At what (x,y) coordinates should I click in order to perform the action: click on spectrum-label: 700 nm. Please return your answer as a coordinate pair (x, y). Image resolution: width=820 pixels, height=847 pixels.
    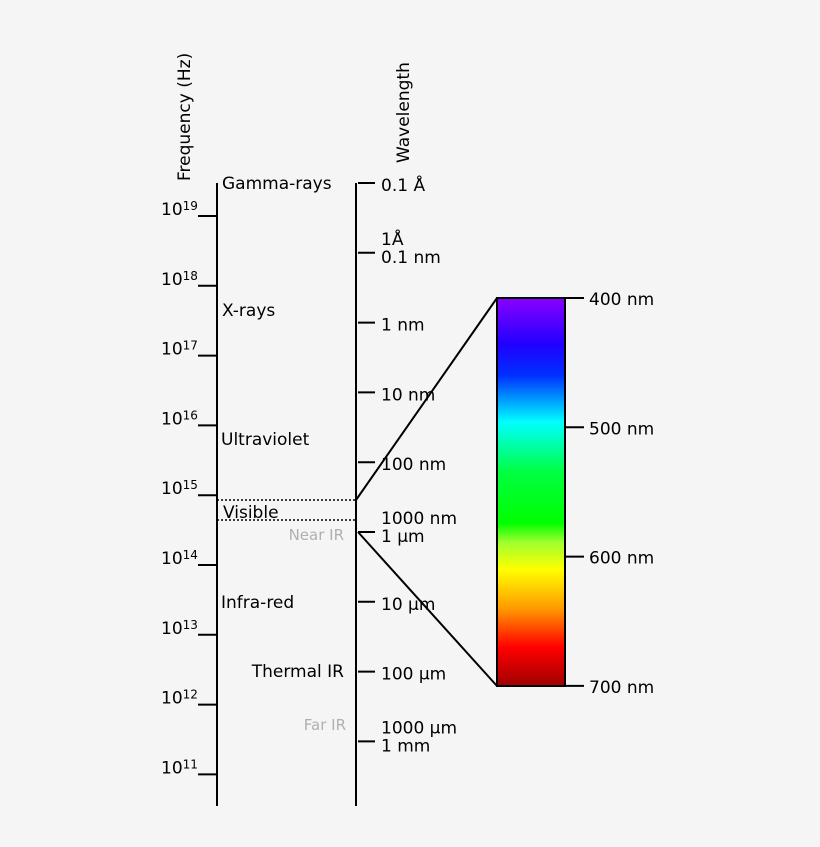
    Looking at the image, I should click on (621, 688).